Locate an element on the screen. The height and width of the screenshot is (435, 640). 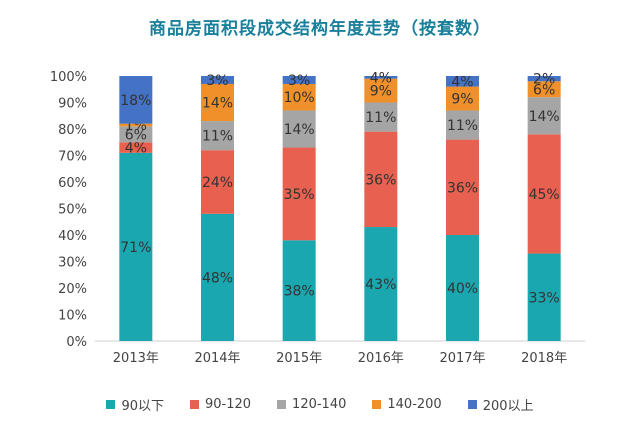
legend-item: 90以下 is located at coordinates (135, 404).